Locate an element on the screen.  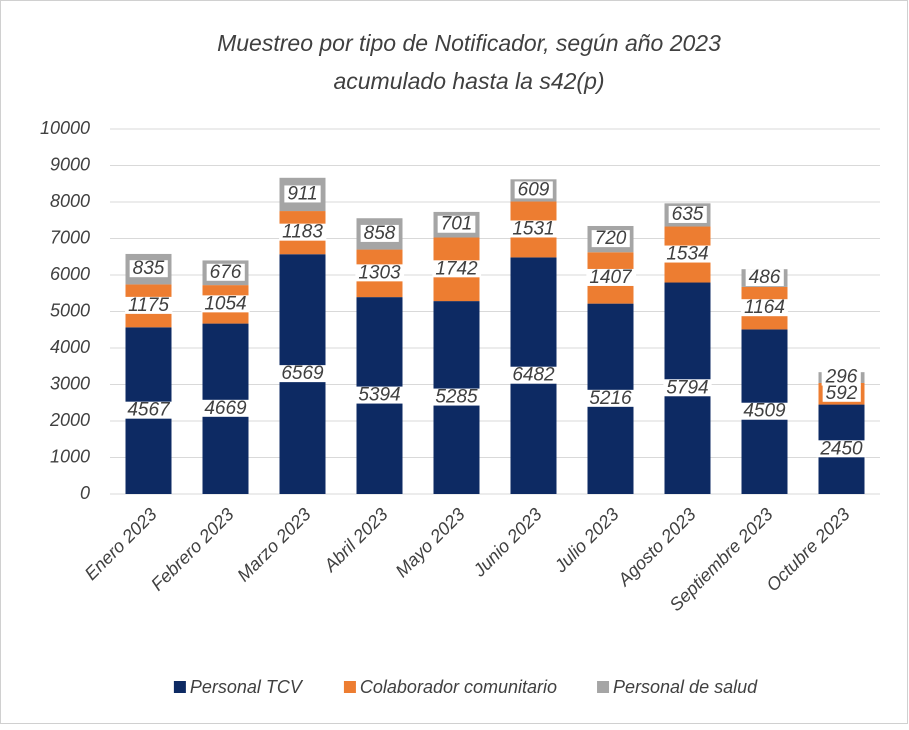
data-label-group: 5794 is located at coordinates (687, 387).